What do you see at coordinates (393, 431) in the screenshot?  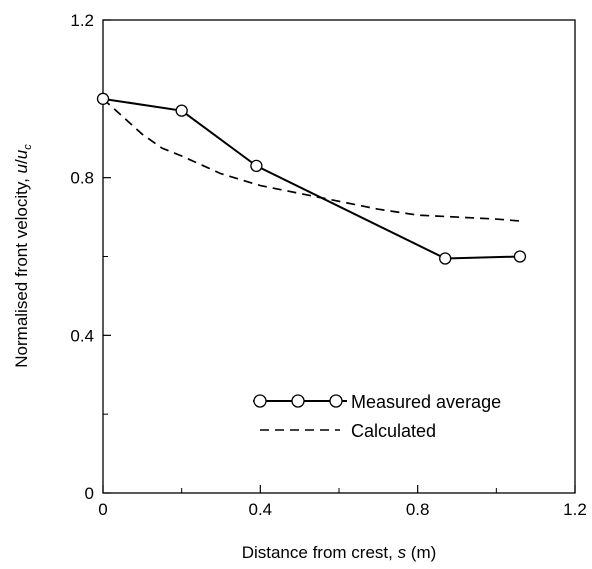 I see `legend-label-calculated: Calculated` at bounding box center [393, 431].